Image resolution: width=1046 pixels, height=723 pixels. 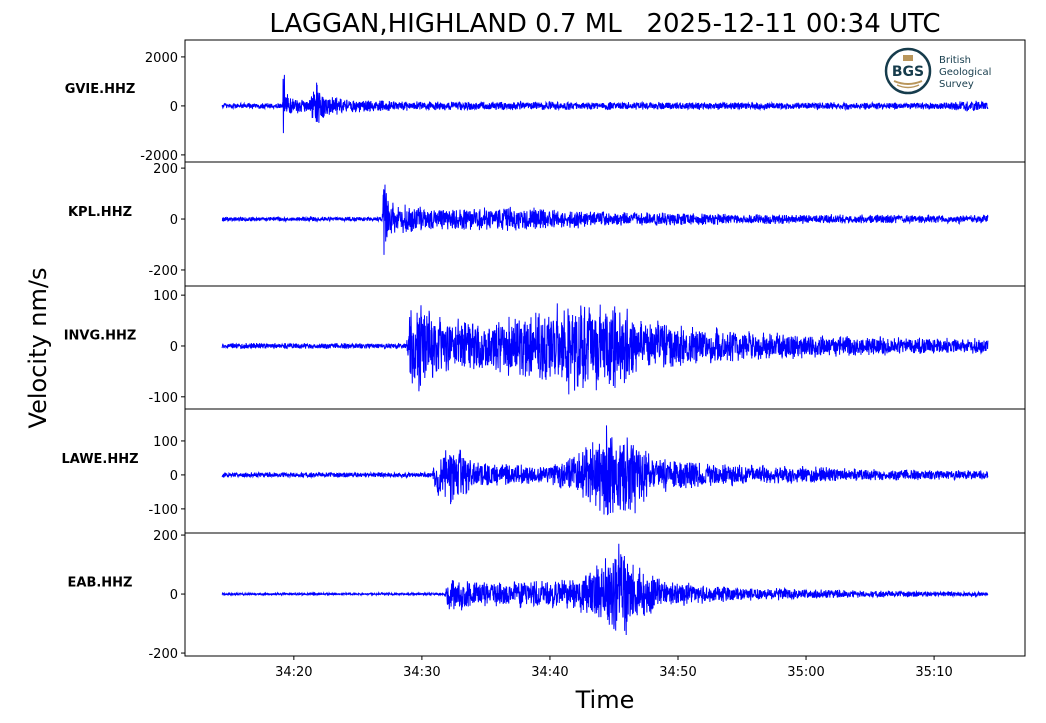 What do you see at coordinates (100, 583) in the screenshot?
I see `station-label: EAB.HHZ` at bounding box center [100, 583].